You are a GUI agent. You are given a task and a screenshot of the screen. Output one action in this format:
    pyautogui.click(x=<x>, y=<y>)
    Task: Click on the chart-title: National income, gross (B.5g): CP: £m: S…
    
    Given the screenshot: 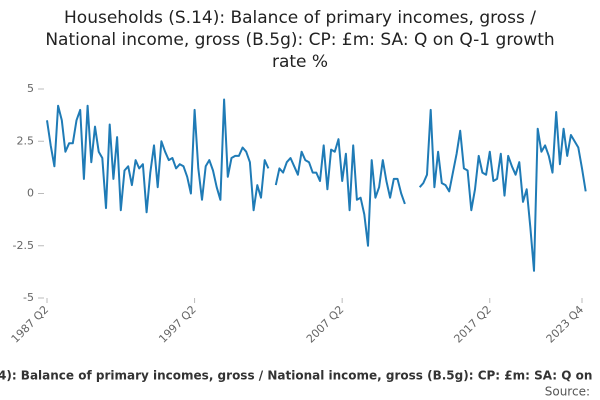 What is the action you would take?
    pyautogui.click(x=299, y=40)
    